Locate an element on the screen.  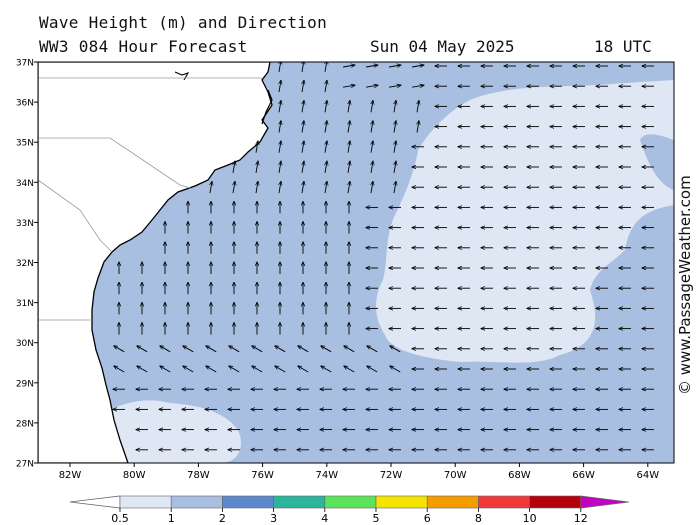
lat-label: 31N is located at coordinates (25, 304).